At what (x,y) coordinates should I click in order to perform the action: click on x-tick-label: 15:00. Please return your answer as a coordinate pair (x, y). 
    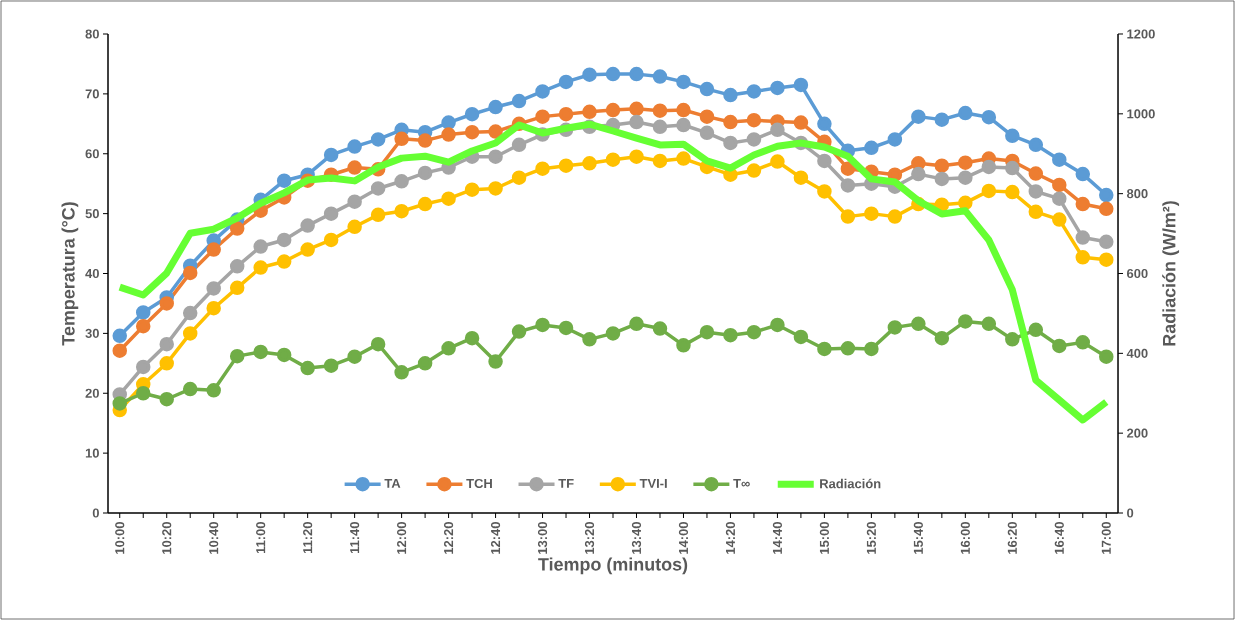
    Looking at the image, I should click on (824, 538).